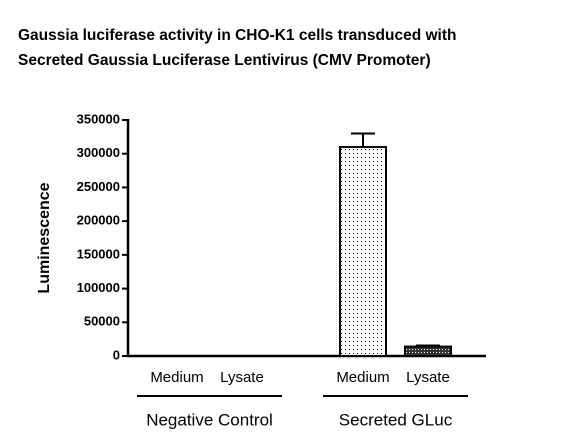  Describe the element at coordinates (98, 220) in the screenshot. I see `y-tick-label: 200000` at that location.